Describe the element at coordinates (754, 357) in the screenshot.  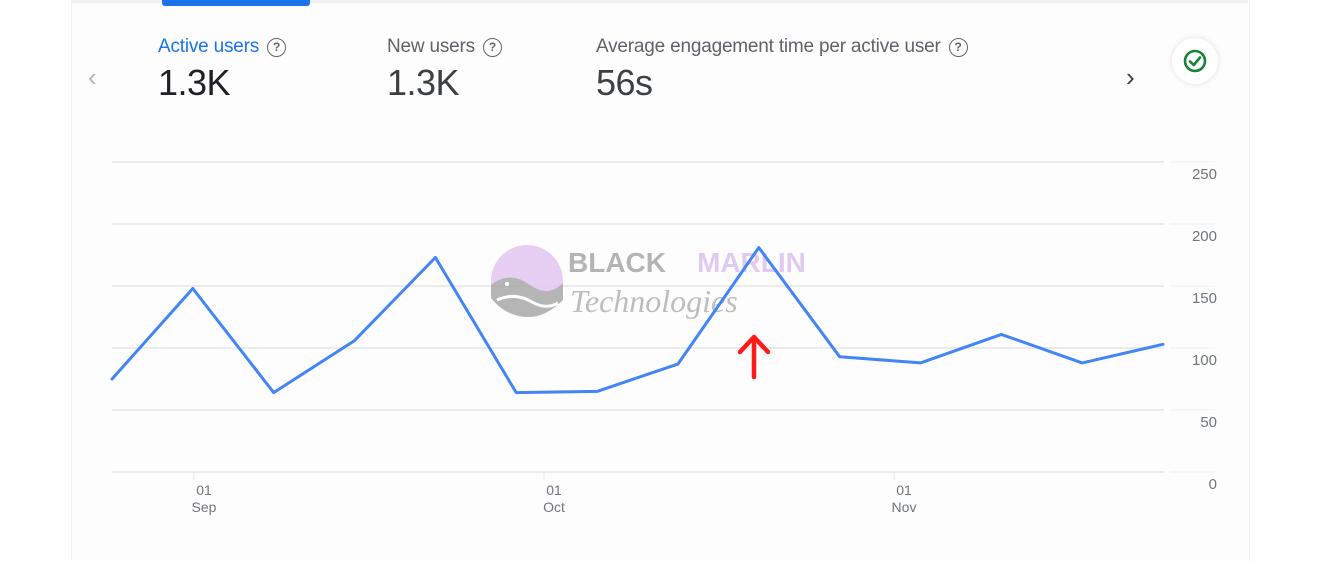
I see `red-arrow-annotation` at that location.